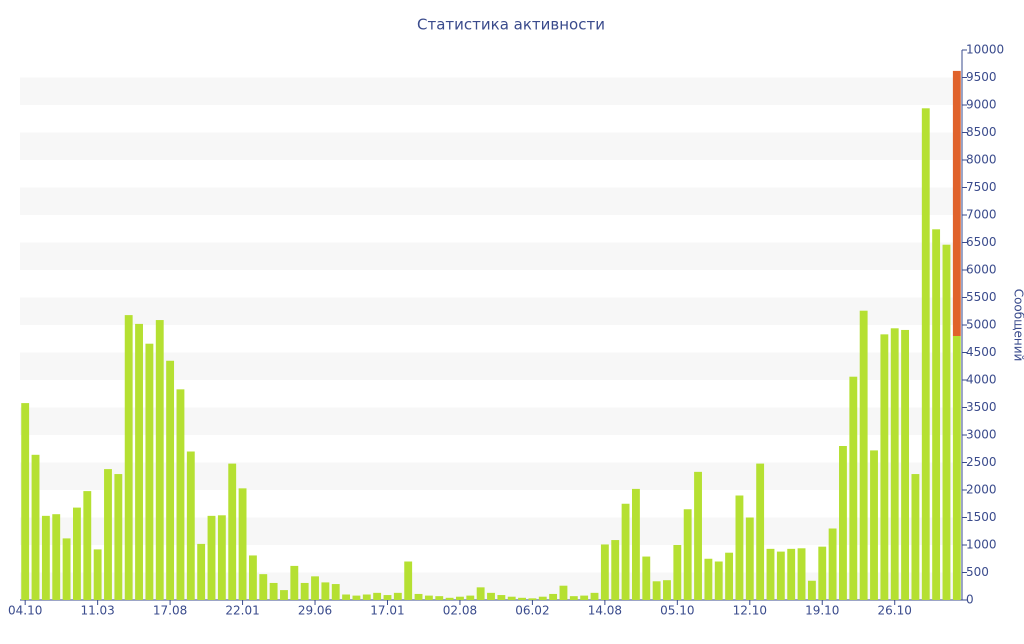 The height and width of the screenshot is (644, 1024). Describe the element at coordinates (242, 611) in the screenshot. I see `x-tick-label: 22.01` at that location.